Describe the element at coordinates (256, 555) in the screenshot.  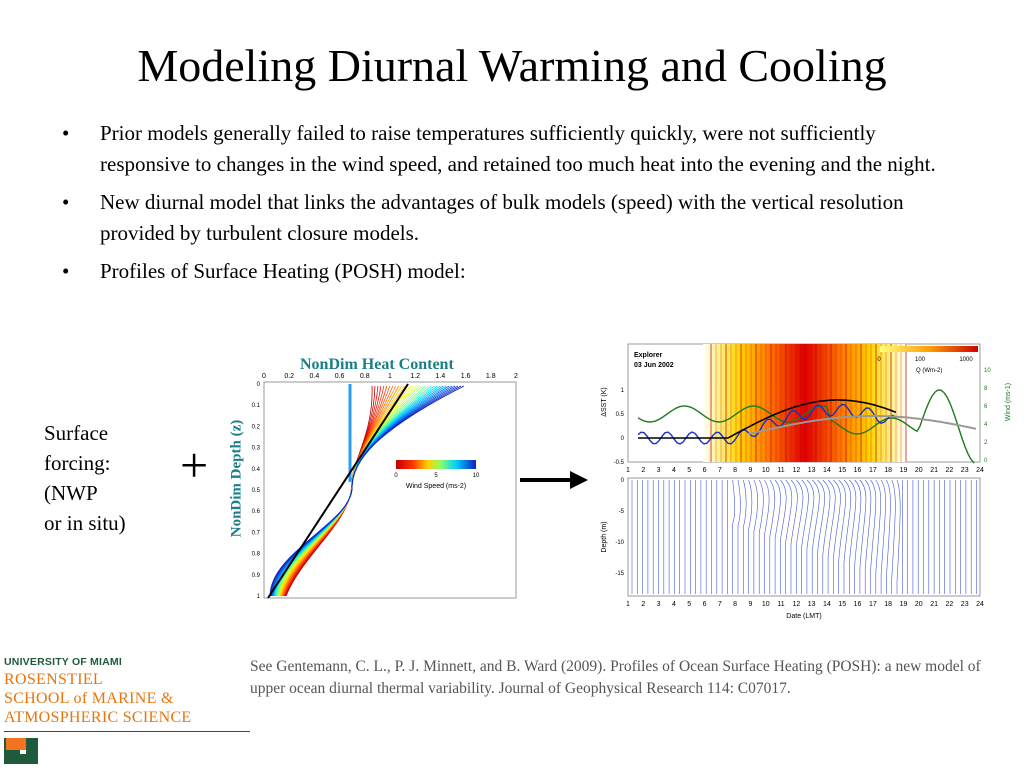
I see `y-tick-label: 0.8` at that location.